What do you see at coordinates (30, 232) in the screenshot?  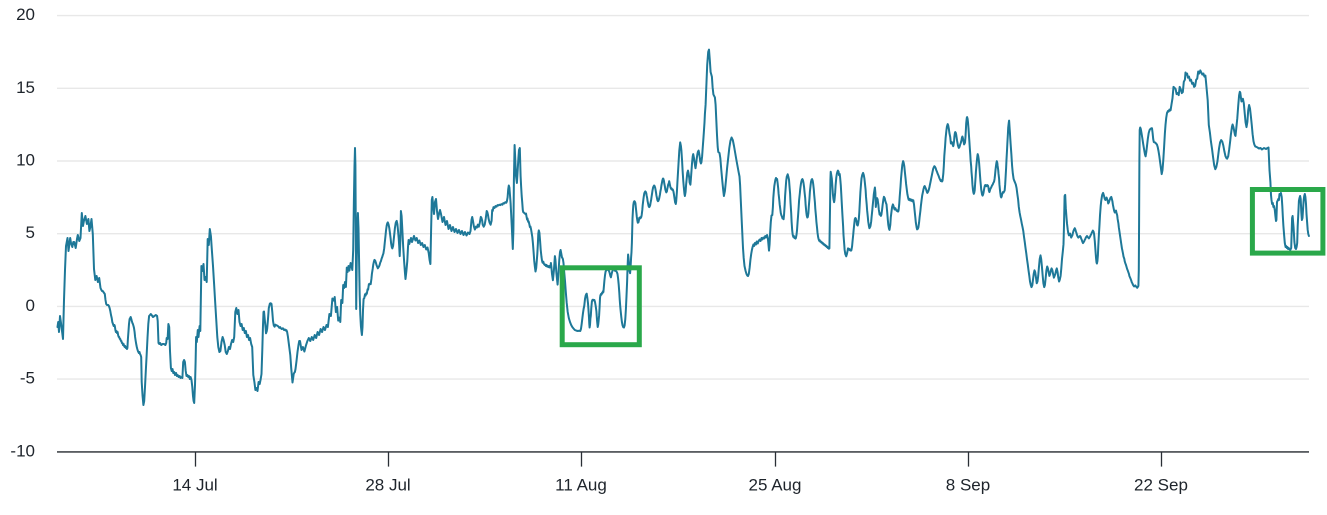 I see `svg-text: 5` at bounding box center [30, 232].